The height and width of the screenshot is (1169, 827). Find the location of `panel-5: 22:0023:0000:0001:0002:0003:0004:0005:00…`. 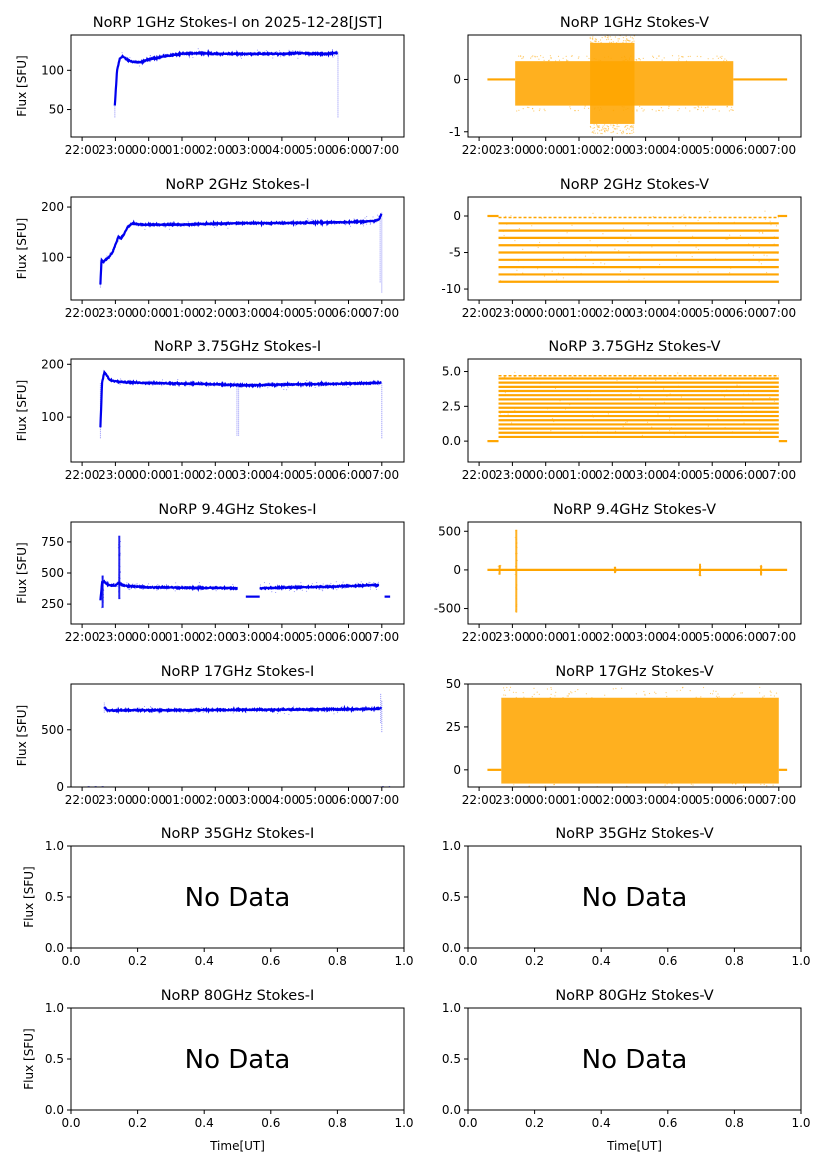

panel-5: 22:0023:0000:0001:0002:0003:0004:0005:00… is located at coordinates (622, 410).